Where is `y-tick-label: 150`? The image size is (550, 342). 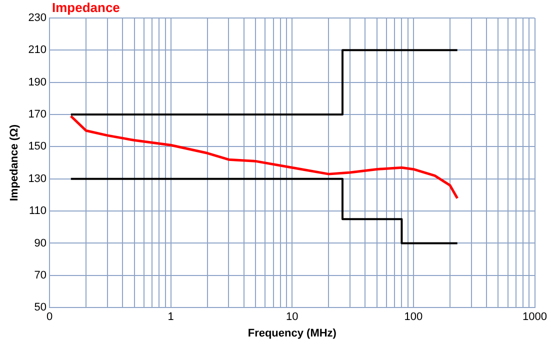 y-tick-label: 150 is located at coordinates (37, 146).